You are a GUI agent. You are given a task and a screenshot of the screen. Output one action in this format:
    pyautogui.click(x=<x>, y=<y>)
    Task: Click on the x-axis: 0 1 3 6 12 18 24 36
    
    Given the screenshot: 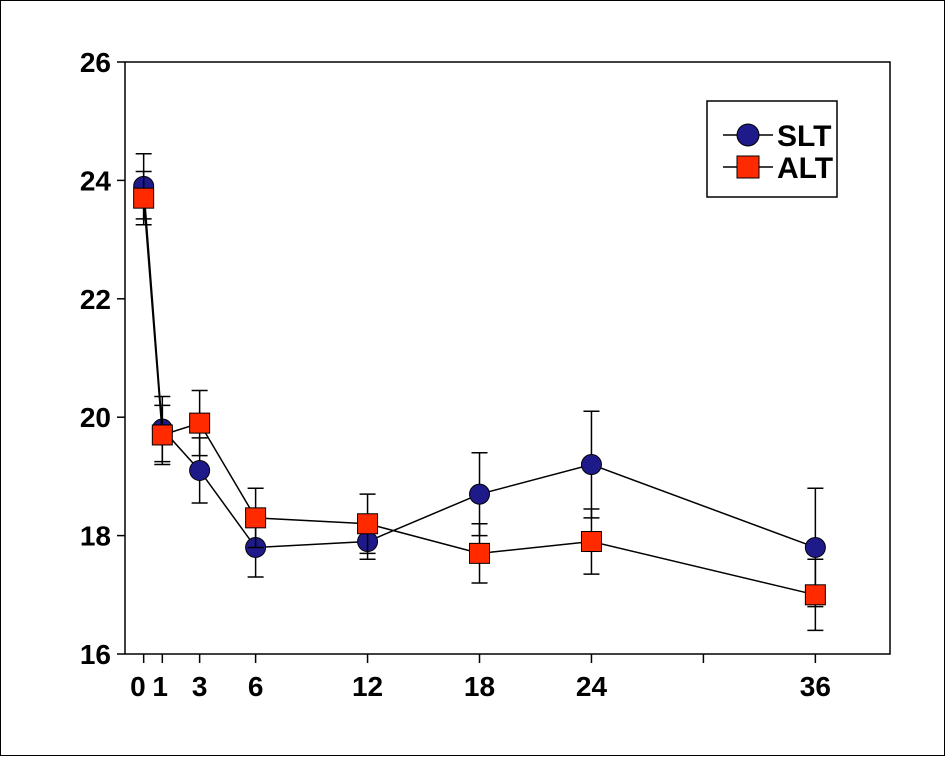 What is the action you would take?
    pyautogui.click(x=480, y=678)
    